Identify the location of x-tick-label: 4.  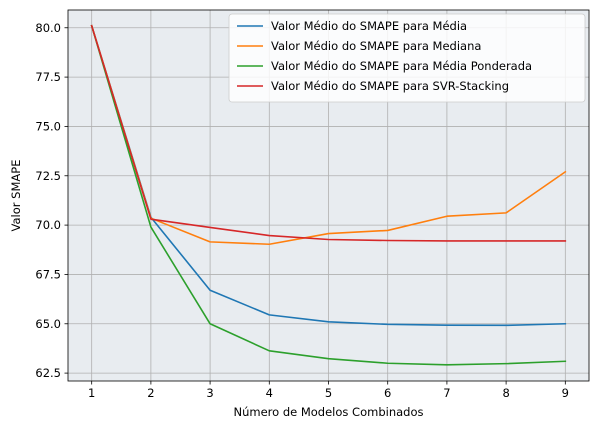
(269, 393).